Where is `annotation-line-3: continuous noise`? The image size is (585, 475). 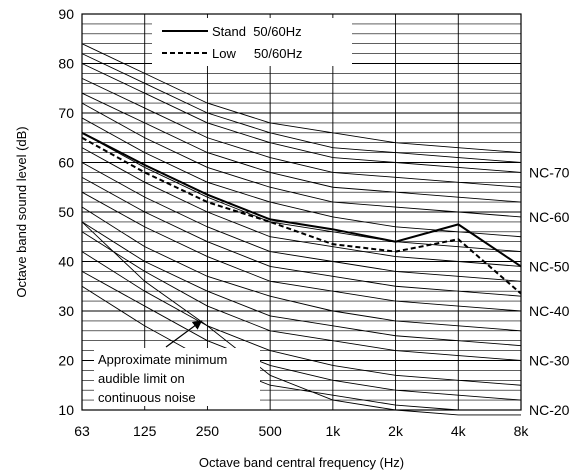
annotation-line-3: continuous noise is located at coordinates (147, 397).